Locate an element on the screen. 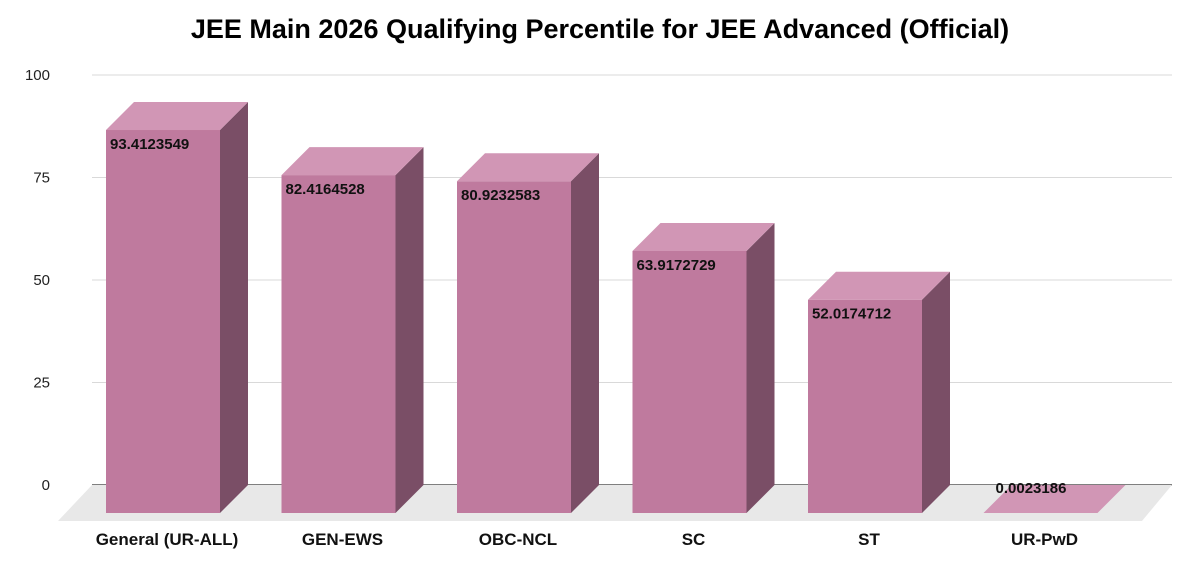 The height and width of the screenshot is (573, 1200). x-axis-categories: General (UR-ALL) GEN-EWS OBC-NCL SC ST UR-PwD is located at coordinates (587, 539).